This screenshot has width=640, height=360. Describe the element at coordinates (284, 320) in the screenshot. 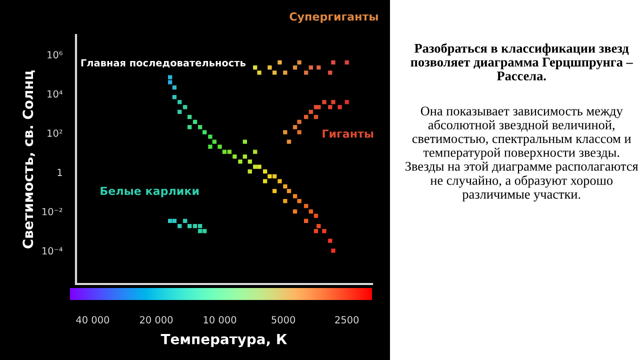

I see `x-tick-label: 5000` at that location.